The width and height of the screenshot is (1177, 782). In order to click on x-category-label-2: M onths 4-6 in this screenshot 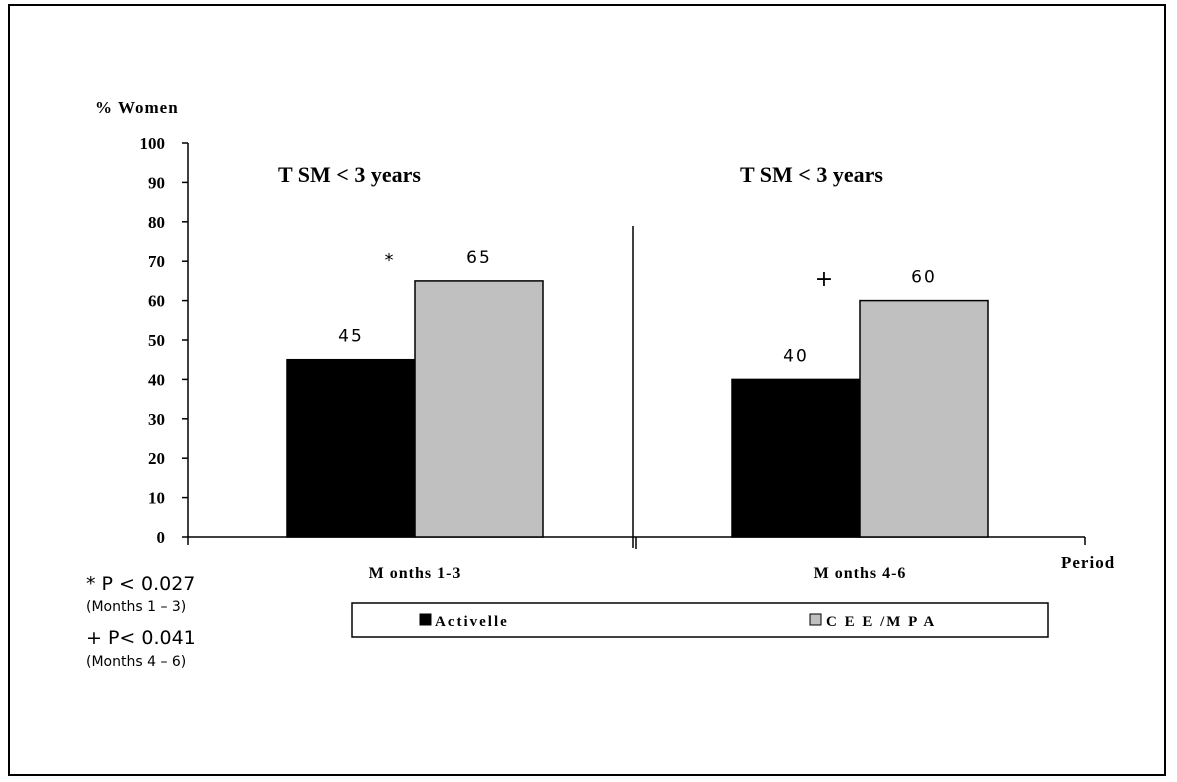, I will do `click(860, 573)`.